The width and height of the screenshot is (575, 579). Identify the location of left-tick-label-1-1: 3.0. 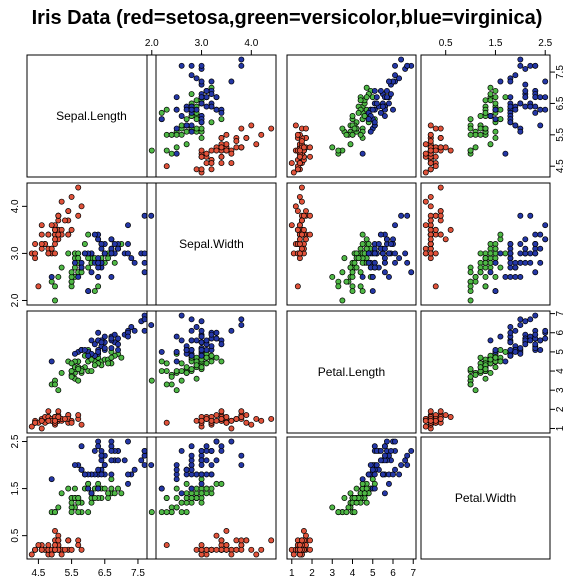
(15, 253).